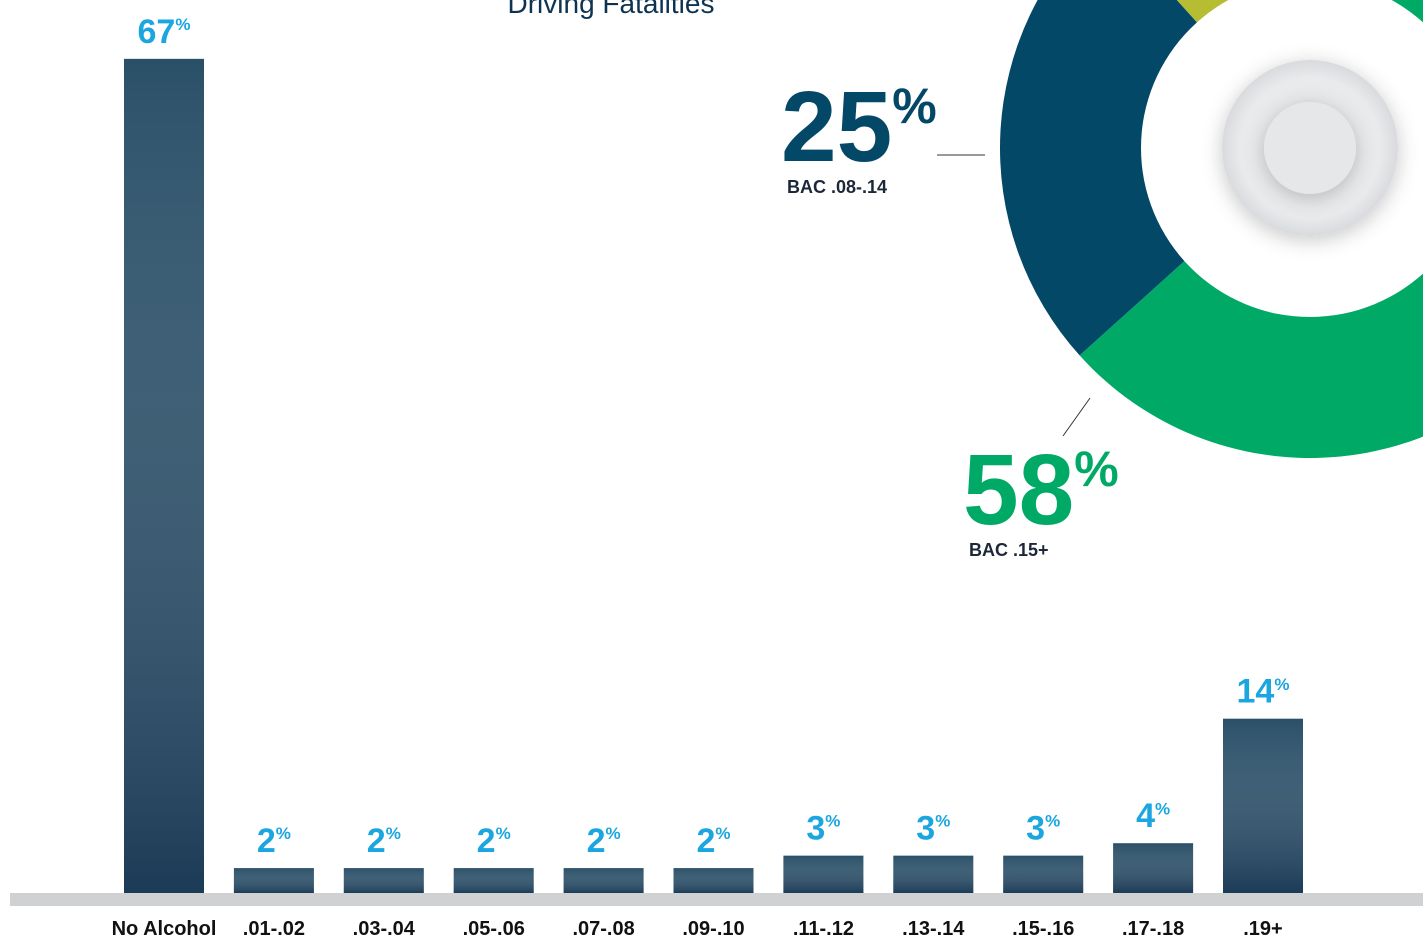  What do you see at coordinates (1041, 490) in the screenshot?
I see `value-label: 58%` at bounding box center [1041, 490].